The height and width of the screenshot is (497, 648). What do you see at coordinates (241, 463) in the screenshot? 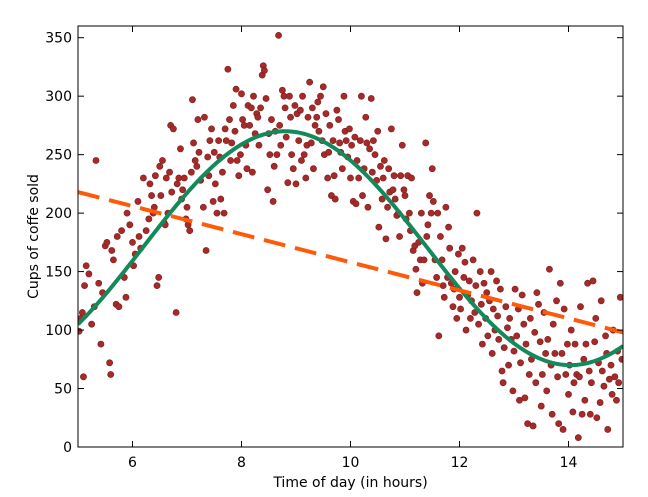
I see `x-tick-label: 8` at bounding box center [241, 463].